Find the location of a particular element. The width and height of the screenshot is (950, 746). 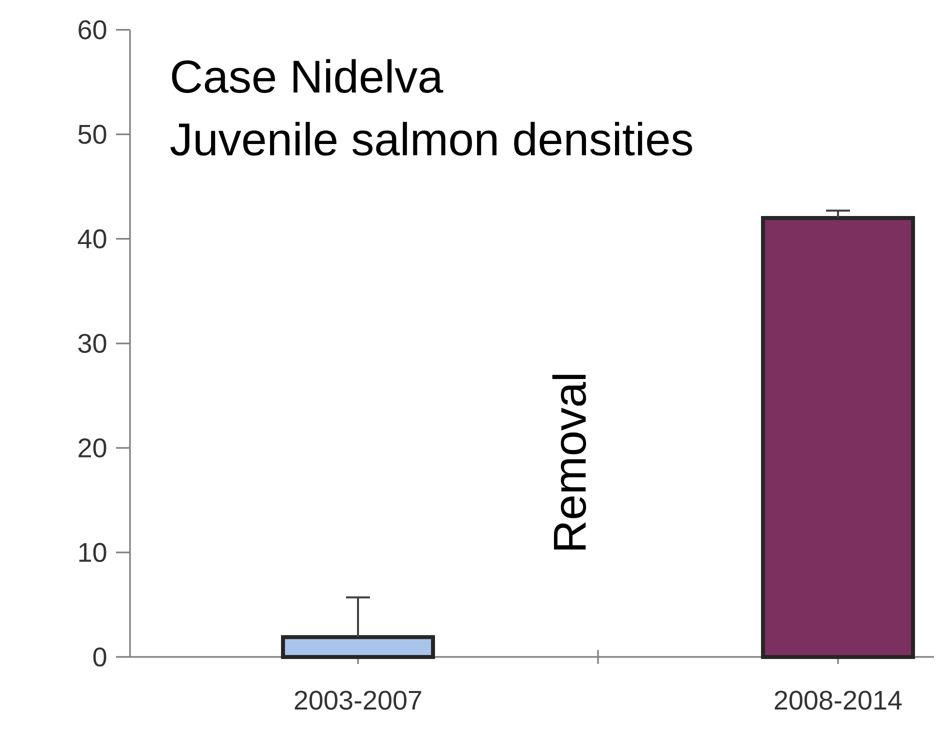

text: Juvenile salmon densities is located at coordinates (431, 139).